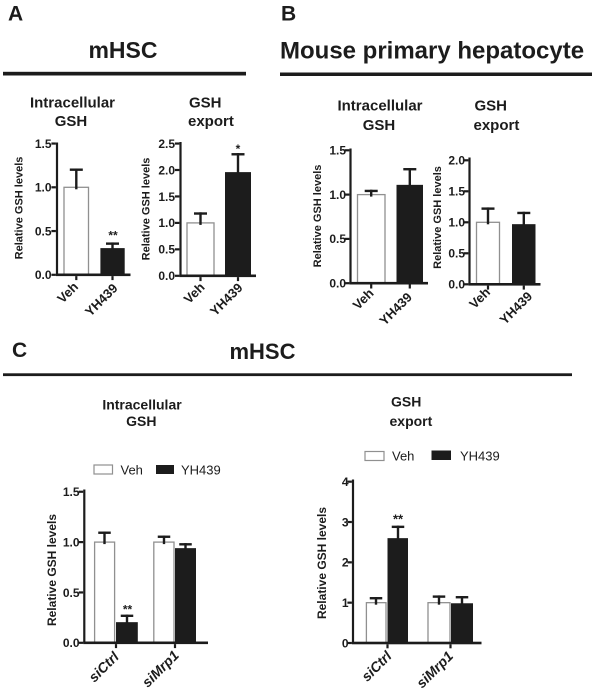 This screenshot has height=698, width=600. Describe the element at coordinates (19, 350) in the screenshot. I see `svg-text: C` at that location.